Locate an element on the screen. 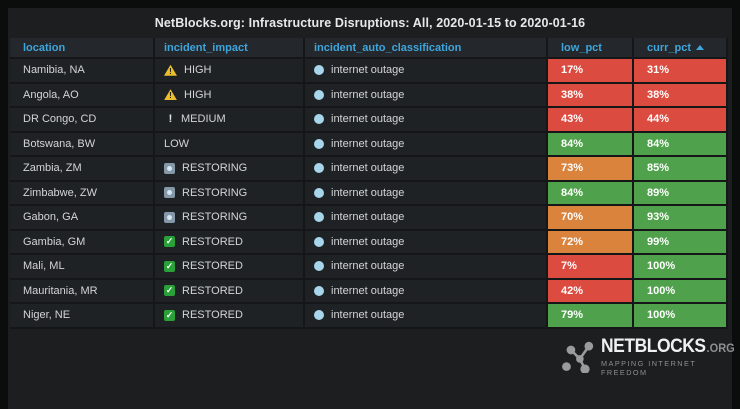 This screenshot has height=409, width=740. column-header-label: location is located at coordinates (44, 47).